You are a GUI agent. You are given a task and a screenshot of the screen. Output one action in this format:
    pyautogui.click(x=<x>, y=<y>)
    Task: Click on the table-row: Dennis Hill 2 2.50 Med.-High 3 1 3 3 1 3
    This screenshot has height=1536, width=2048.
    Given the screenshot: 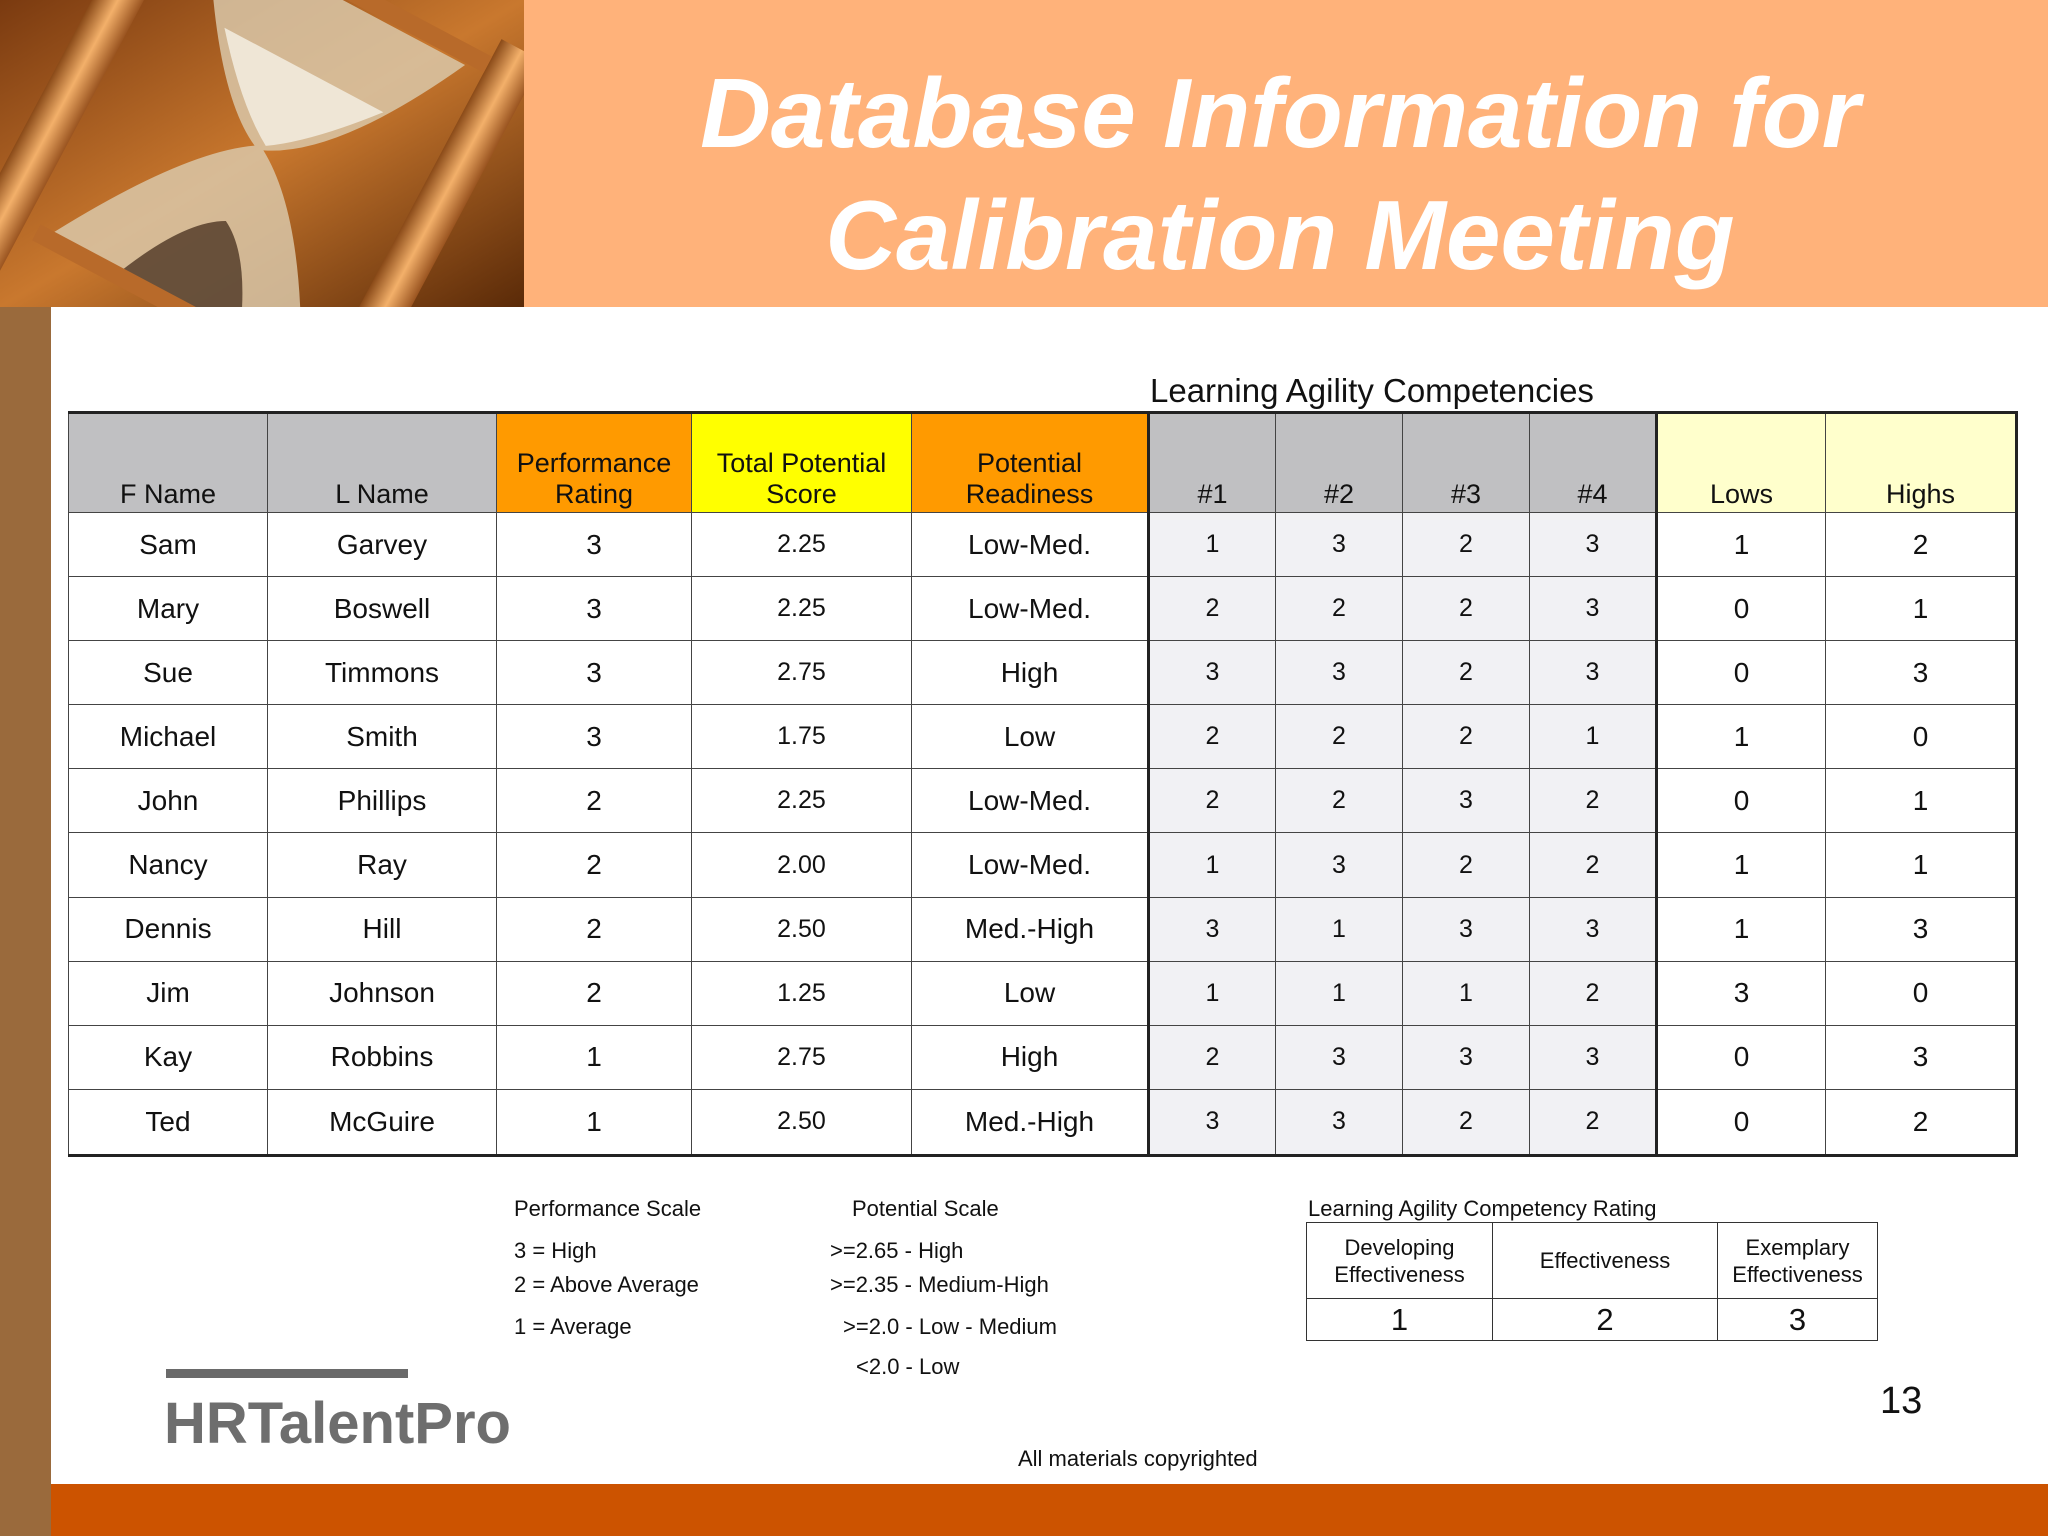 What is the action you would take?
    pyautogui.click(x=1043, y=929)
    